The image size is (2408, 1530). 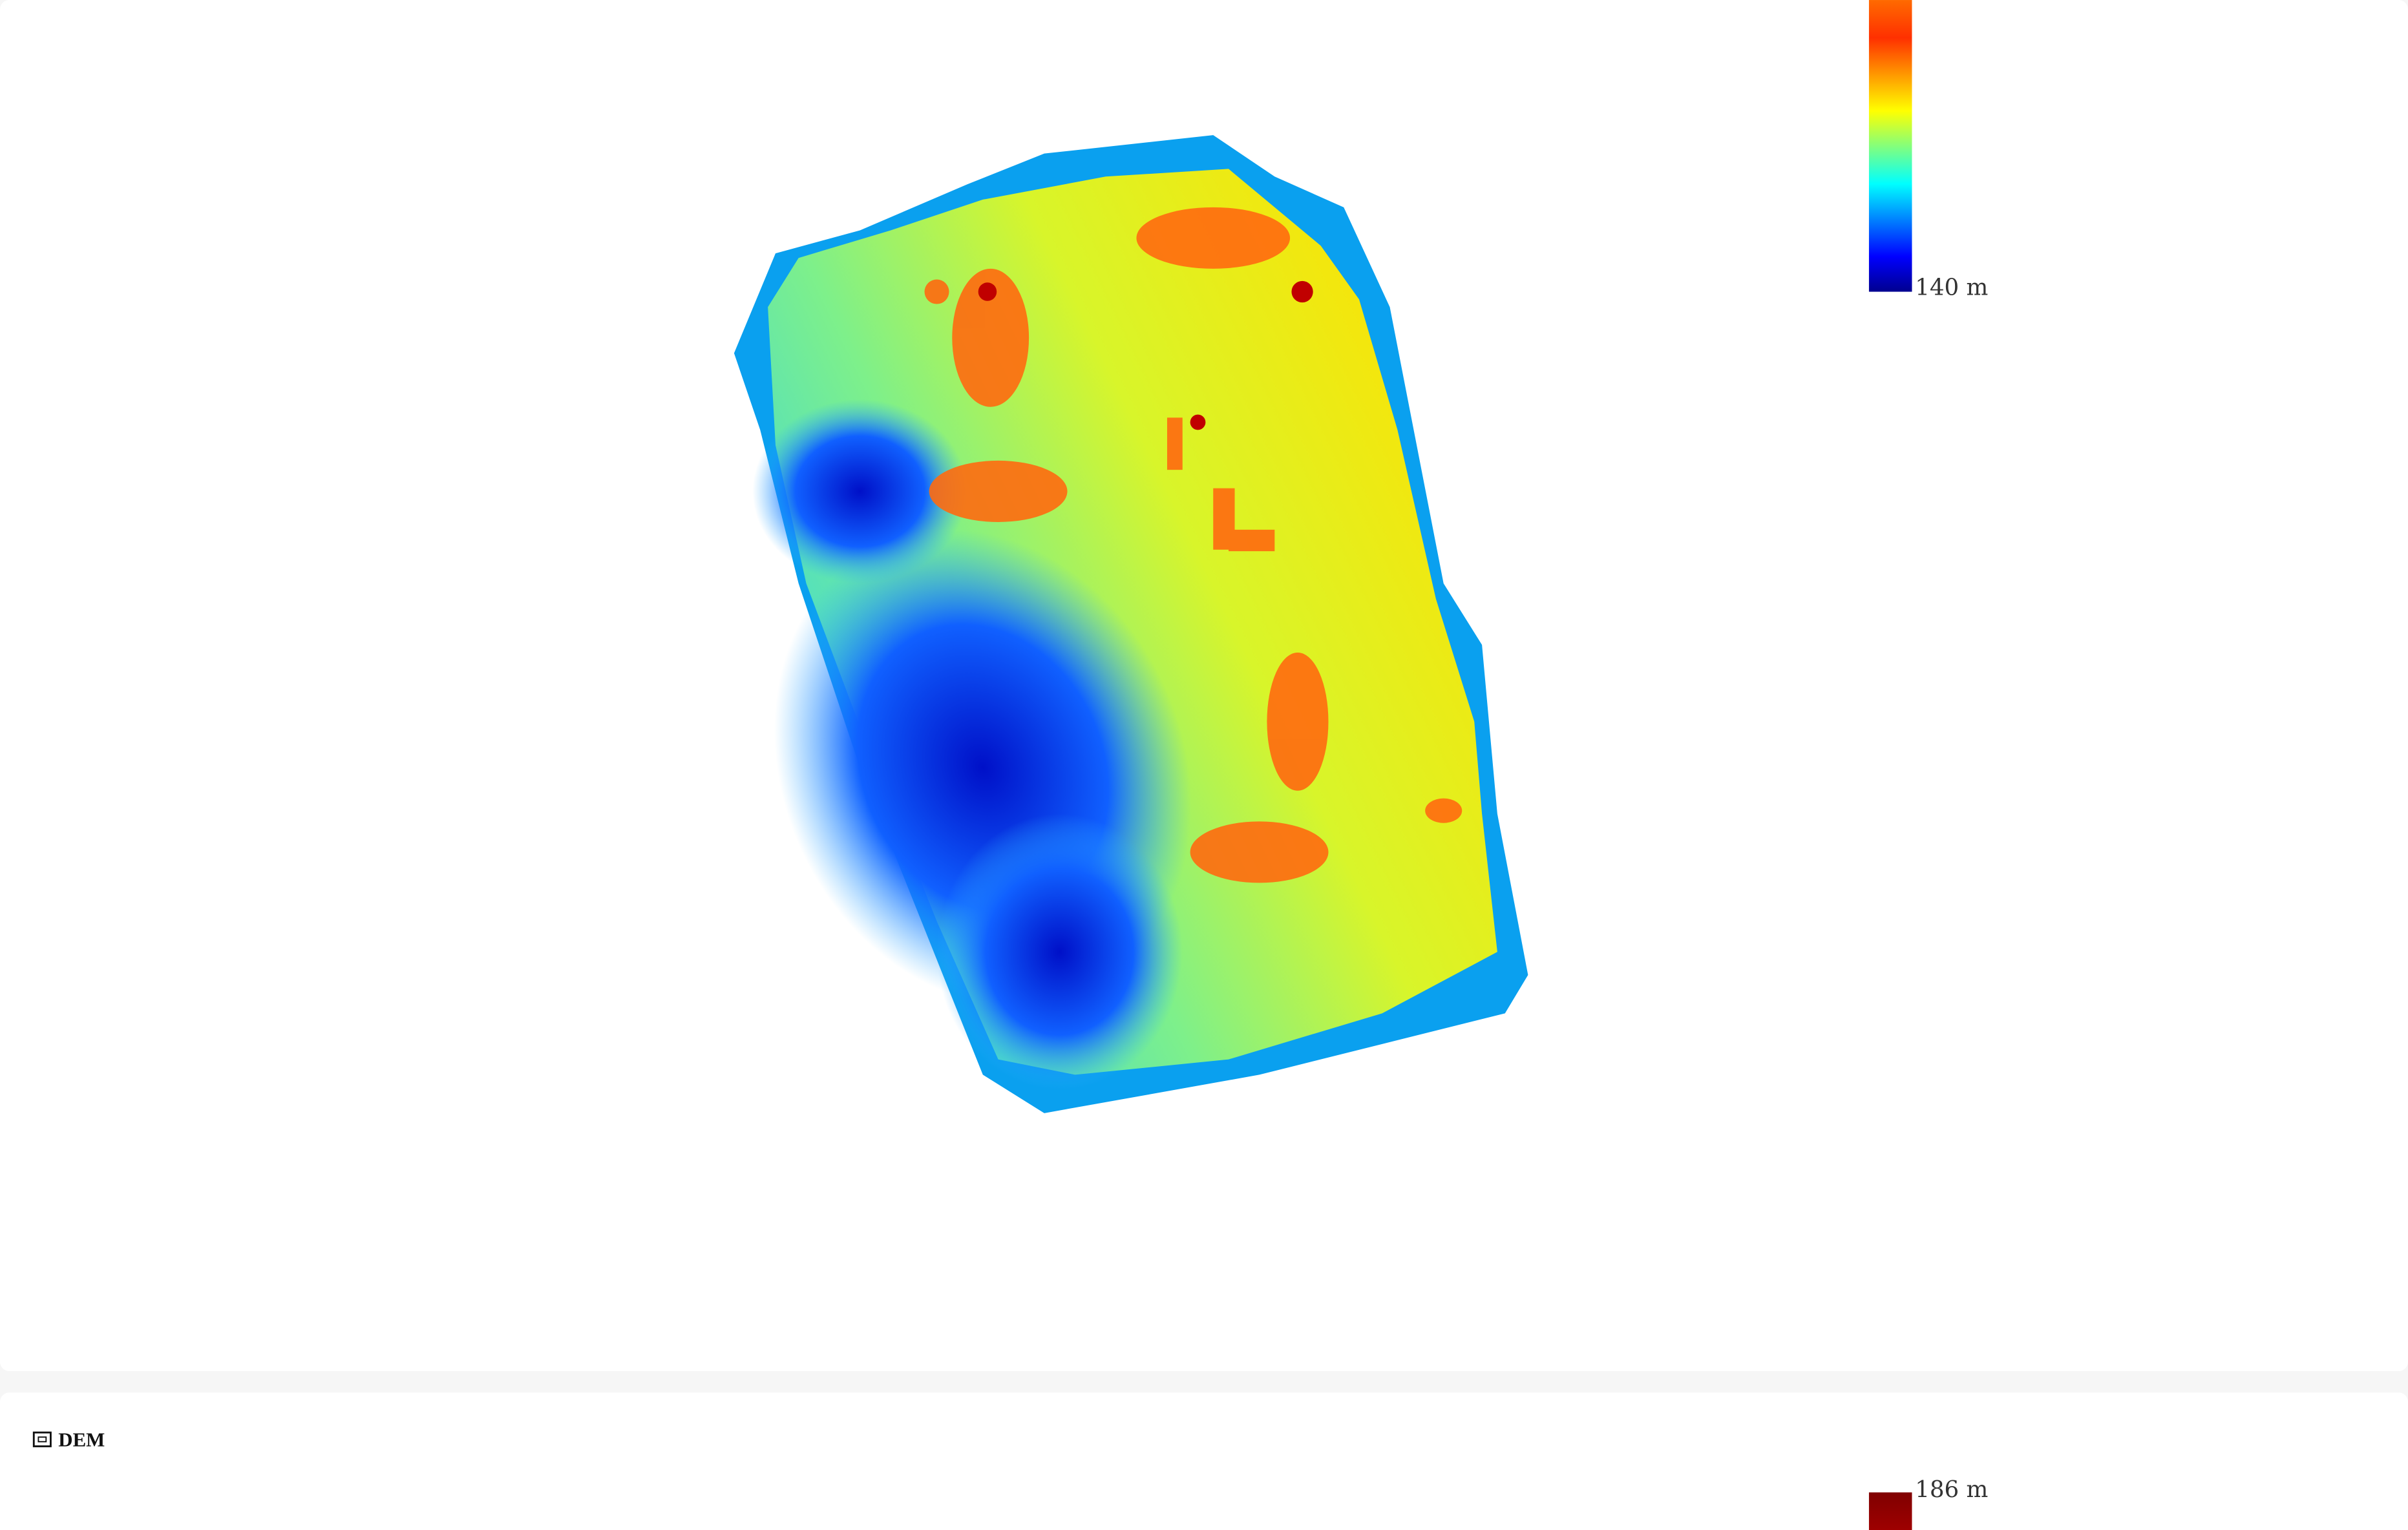 What do you see at coordinates (1951, 1490) in the screenshot?
I see `colorbar-max-label: 186 m` at bounding box center [1951, 1490].